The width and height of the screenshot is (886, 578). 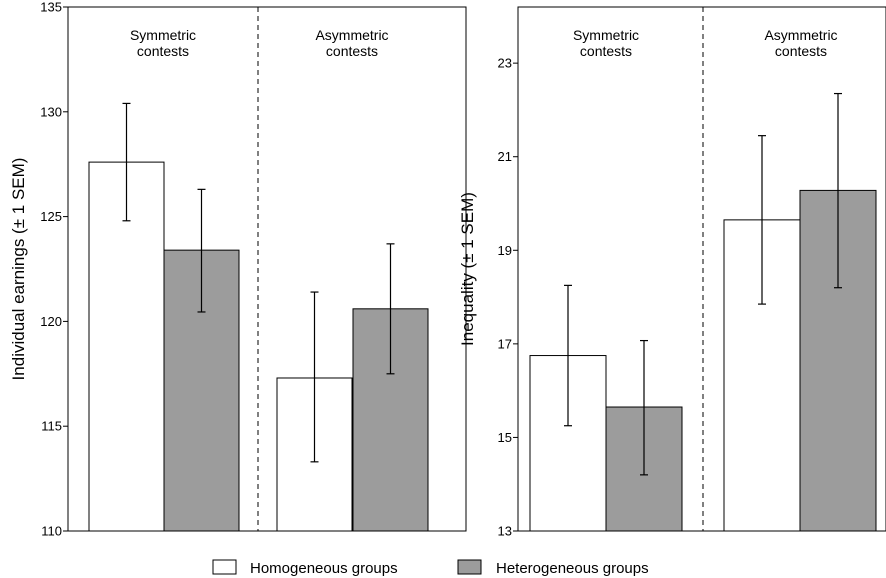 What do you see at coordinates (430, 568) in the screenshot?
I see `legend: Homogeneous groups Heterogeneous groups` at bounding box center [430, 568].